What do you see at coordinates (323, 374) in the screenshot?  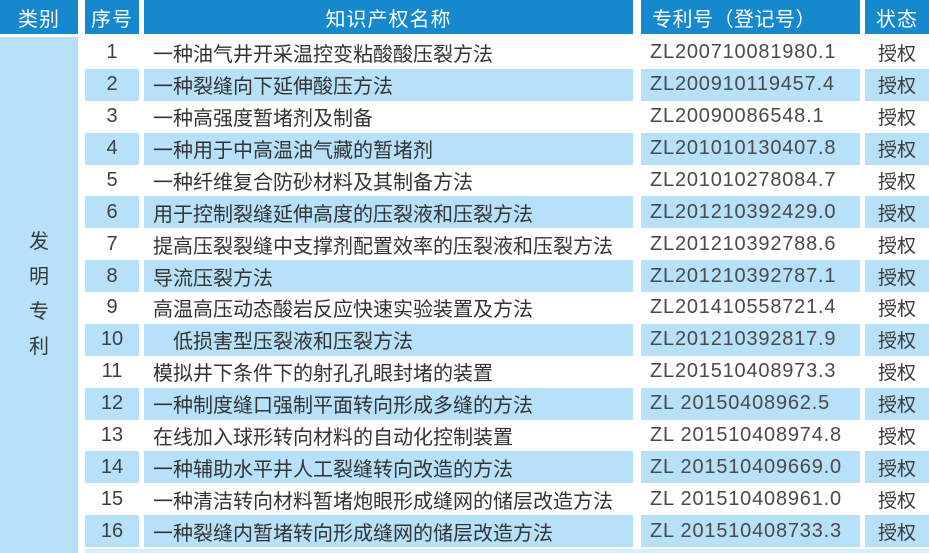 I see `cell-name: 模拟井下条件下的射孔孔眼封堵的装置` at bounding box center [323, 374].